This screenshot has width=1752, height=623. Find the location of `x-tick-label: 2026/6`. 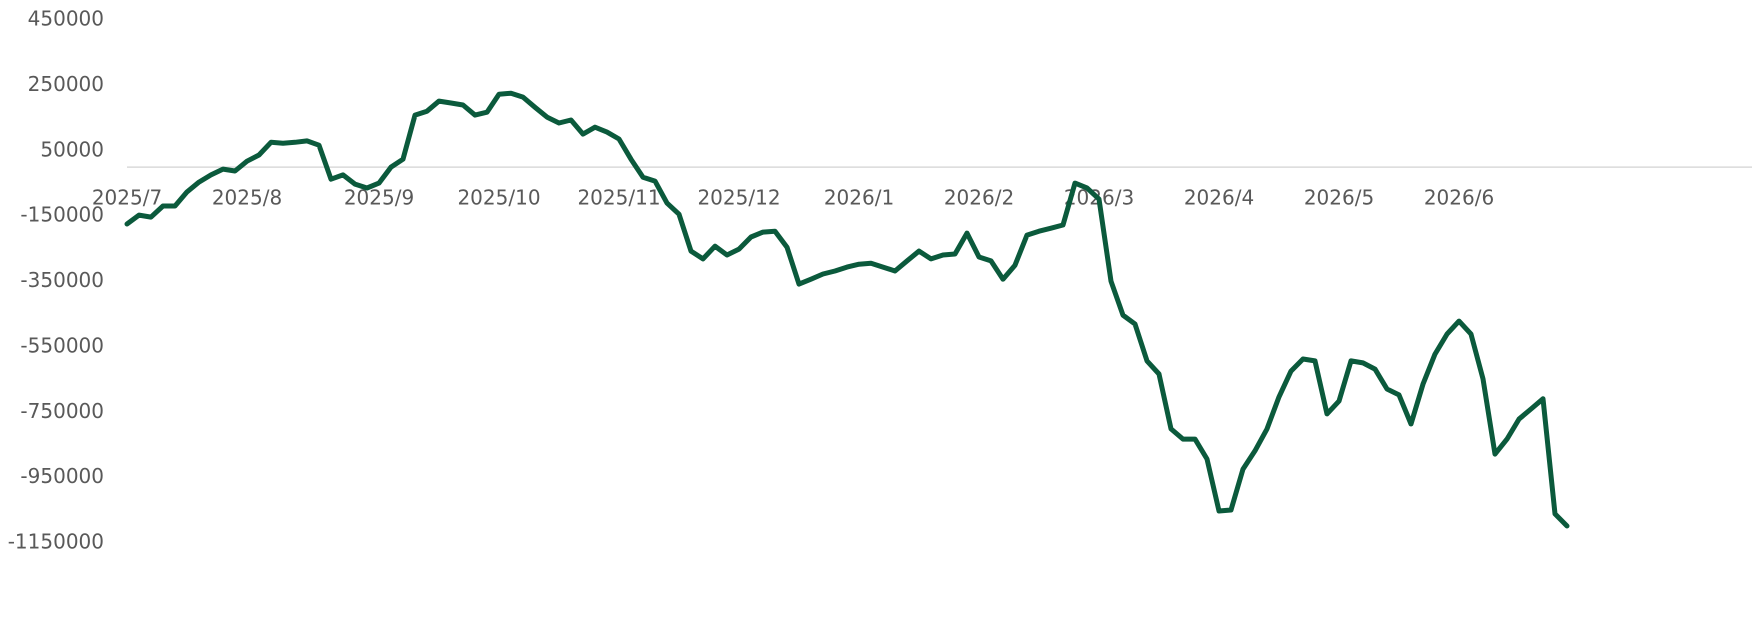

x-tick-label: 2026/6 is located at coordinates (1459, 198).